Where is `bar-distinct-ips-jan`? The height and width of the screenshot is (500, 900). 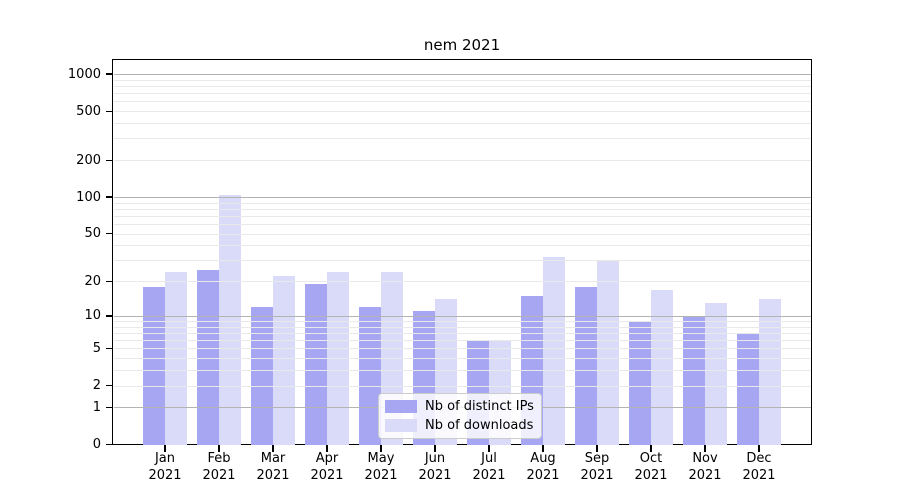 bar-distinct-ips-jan is located at coordinates (154, 365).